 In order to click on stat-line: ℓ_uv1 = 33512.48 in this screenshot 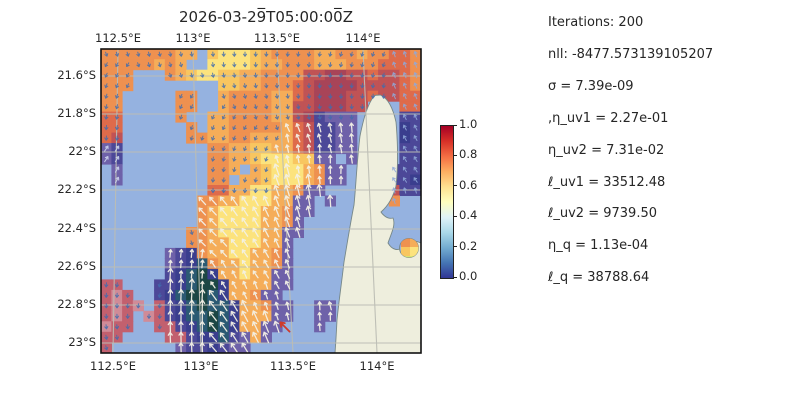, I will do `click(607, 182)`.